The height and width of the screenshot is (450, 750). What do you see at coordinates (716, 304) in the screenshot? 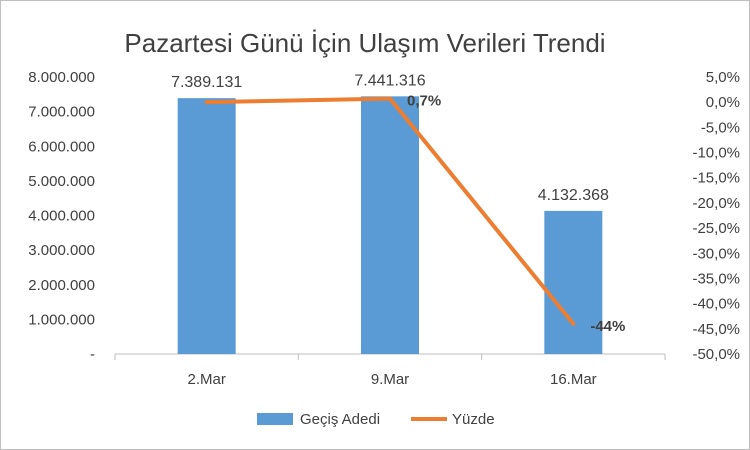
I see `secondary-tick-label: -40,0%` at bounding box center [716, 304].